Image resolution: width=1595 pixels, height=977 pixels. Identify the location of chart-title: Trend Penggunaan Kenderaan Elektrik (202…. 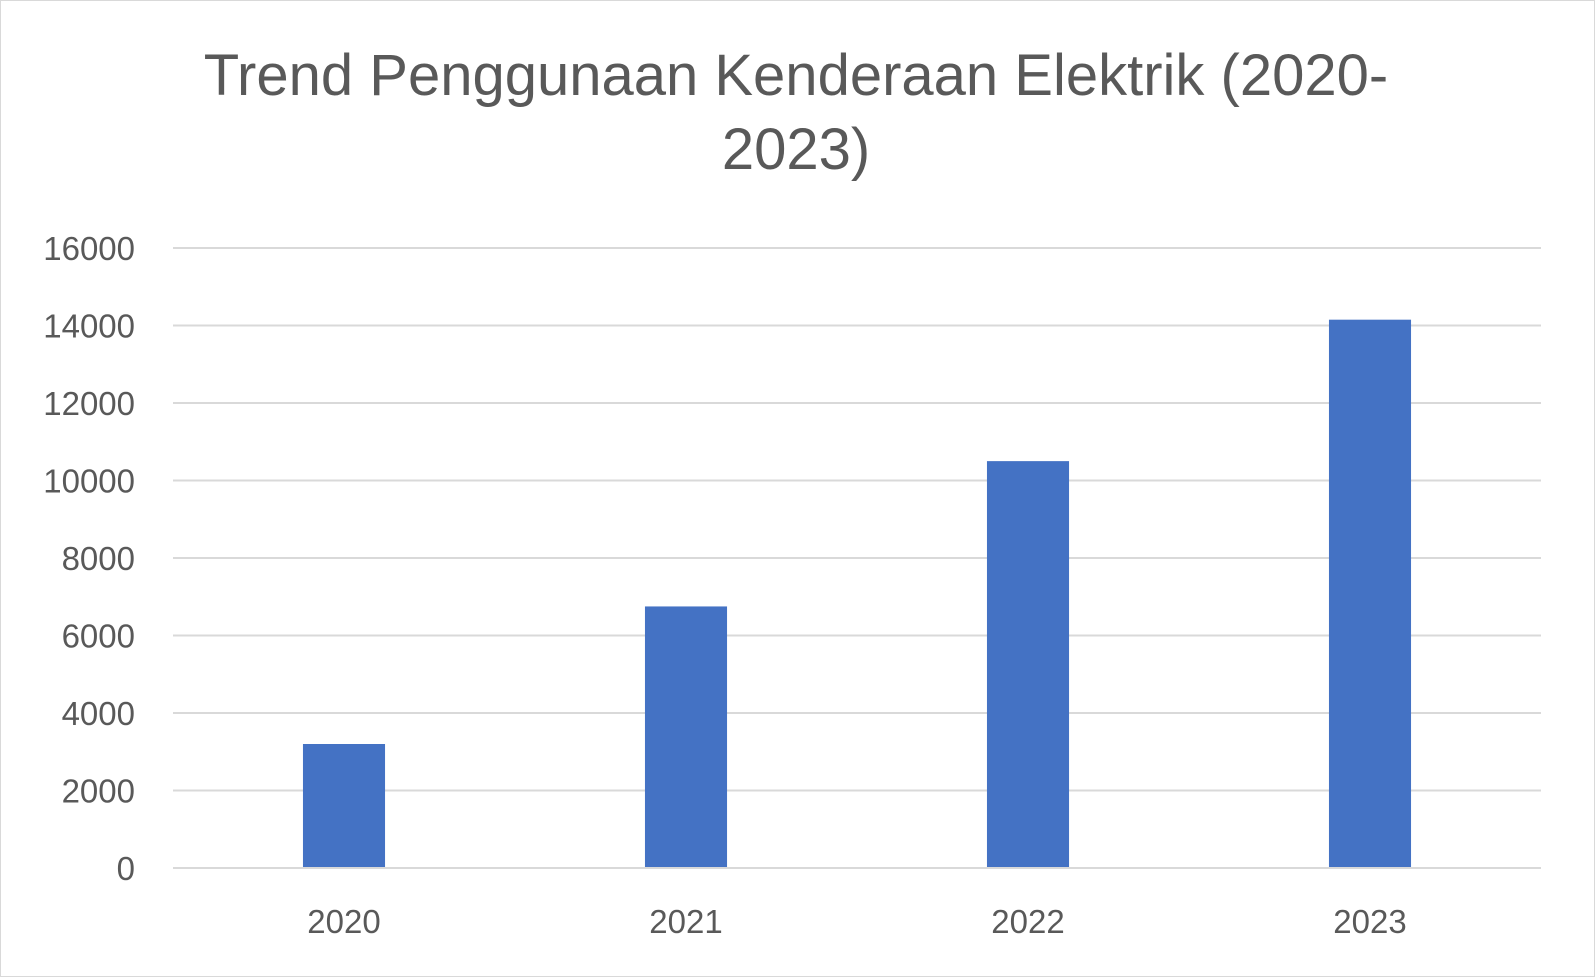
(796, 112).